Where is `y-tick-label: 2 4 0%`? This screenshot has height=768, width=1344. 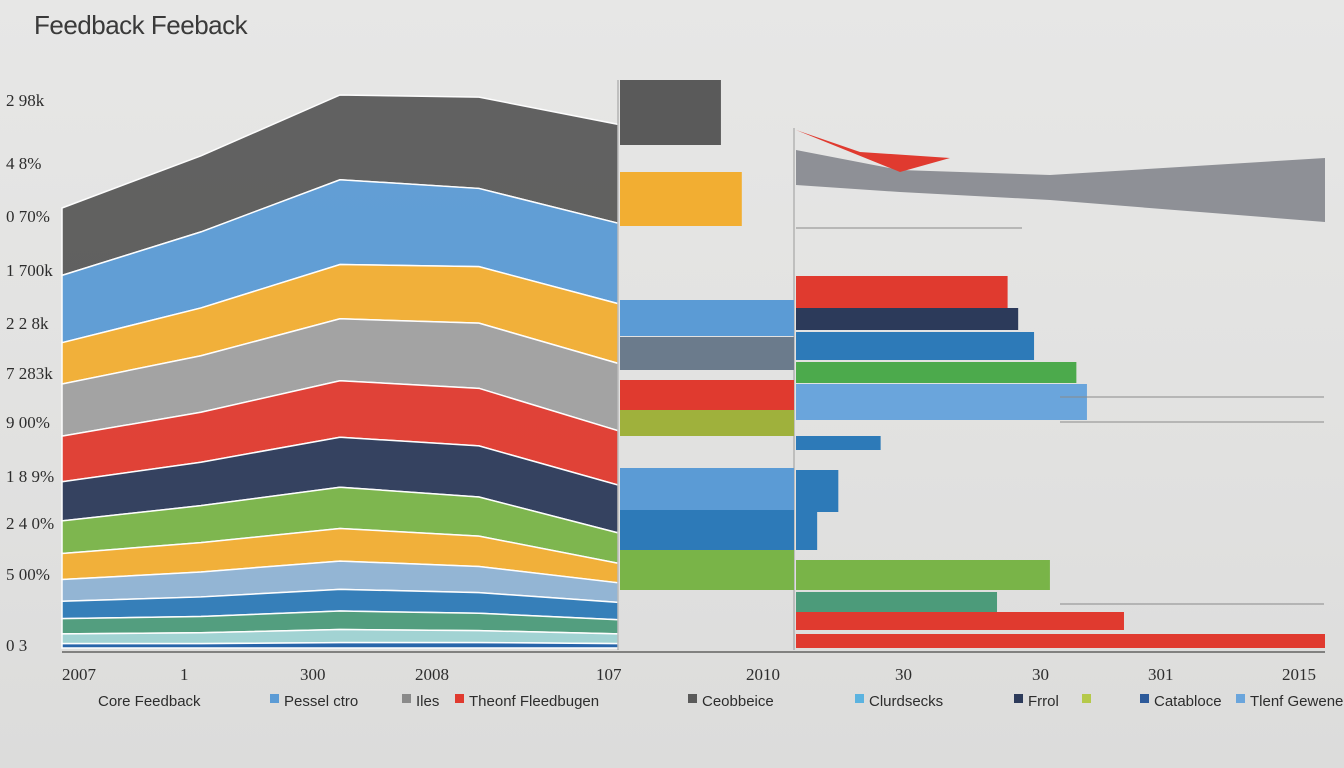
y-tick-label: 2 4 0% is located at coordinates (30, 523).